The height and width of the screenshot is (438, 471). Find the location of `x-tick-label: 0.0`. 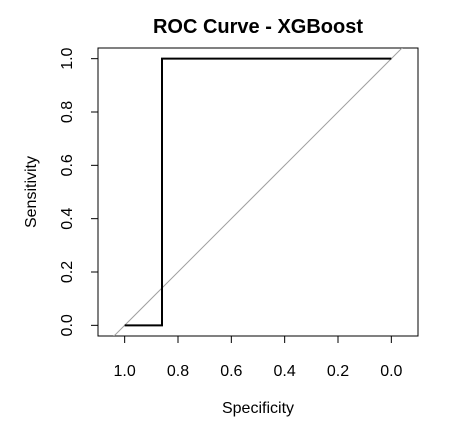

x-tick-label: 0.0 is located at coordinates (391, 371).